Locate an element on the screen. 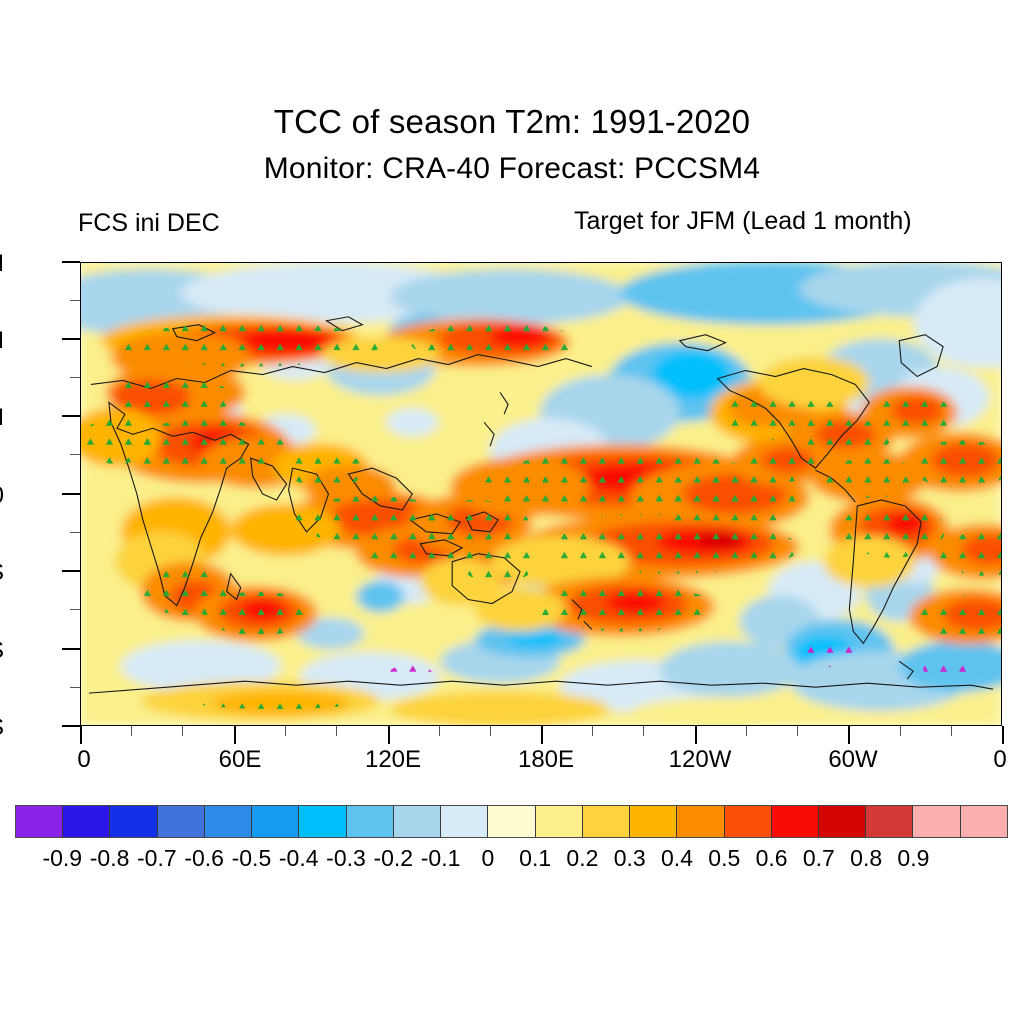 The height and width of the screenshot is (1024, 1024). colorbar-tick-label: 0.4 is located at coordinates (677, 858).